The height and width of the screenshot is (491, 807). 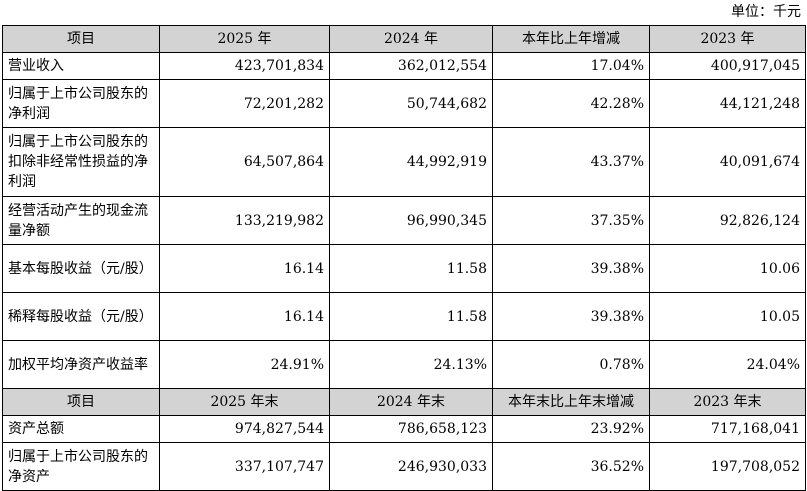 I want to click on cell-2023: 40,091,674, so click(x=727, y=162).